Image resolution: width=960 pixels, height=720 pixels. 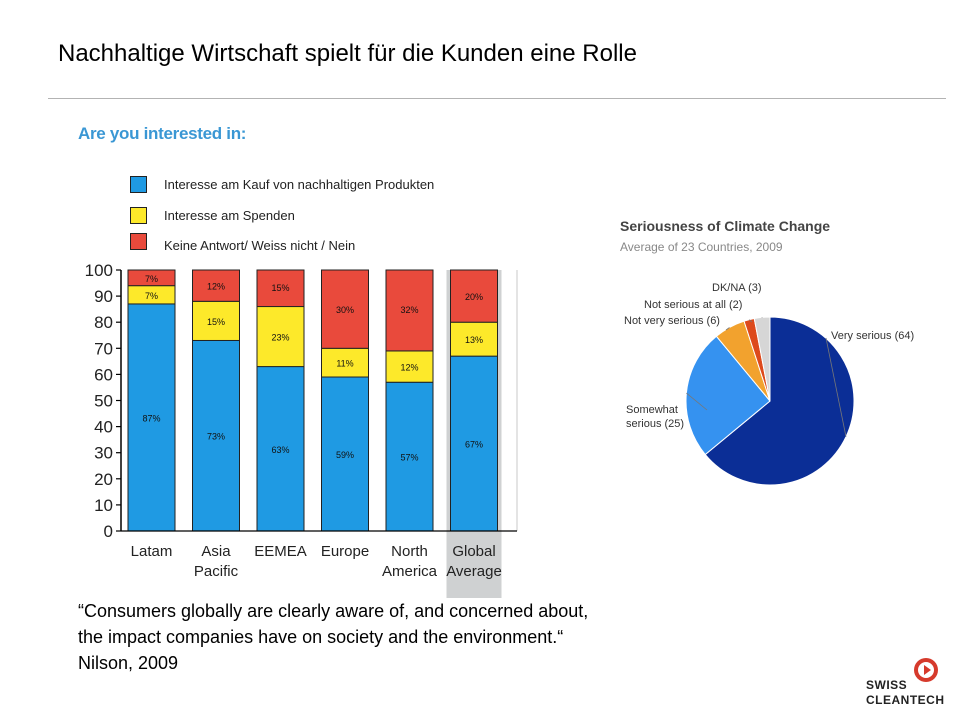 I want to click on x-tick-label: Average, so click(x=474, y=571).